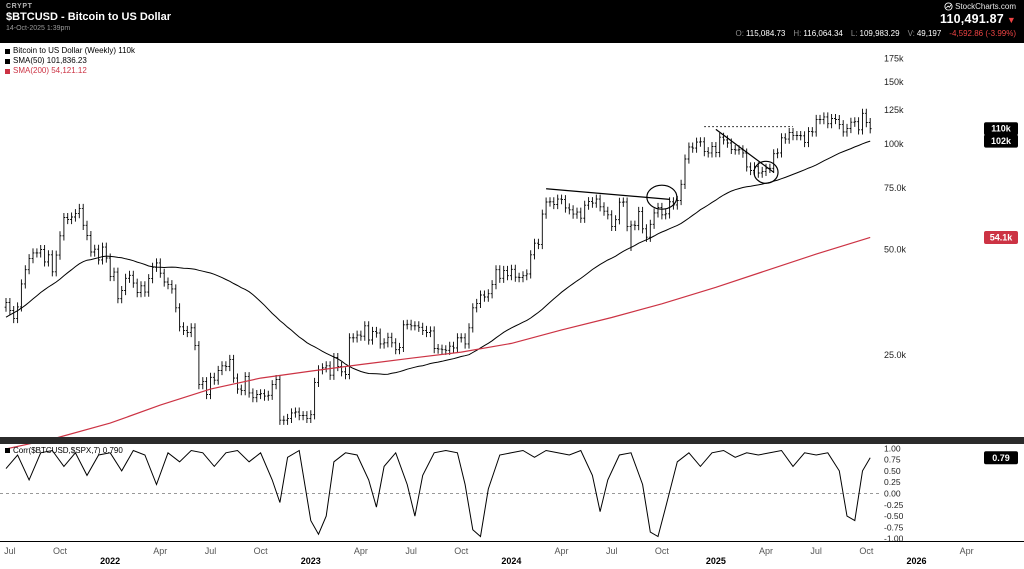 The width and height of the screenshot is (1024, 569). What do you see at coordinates (7, 51) in the screenshot?
I see `price-legend-chip` at bounding box center [7, 51].